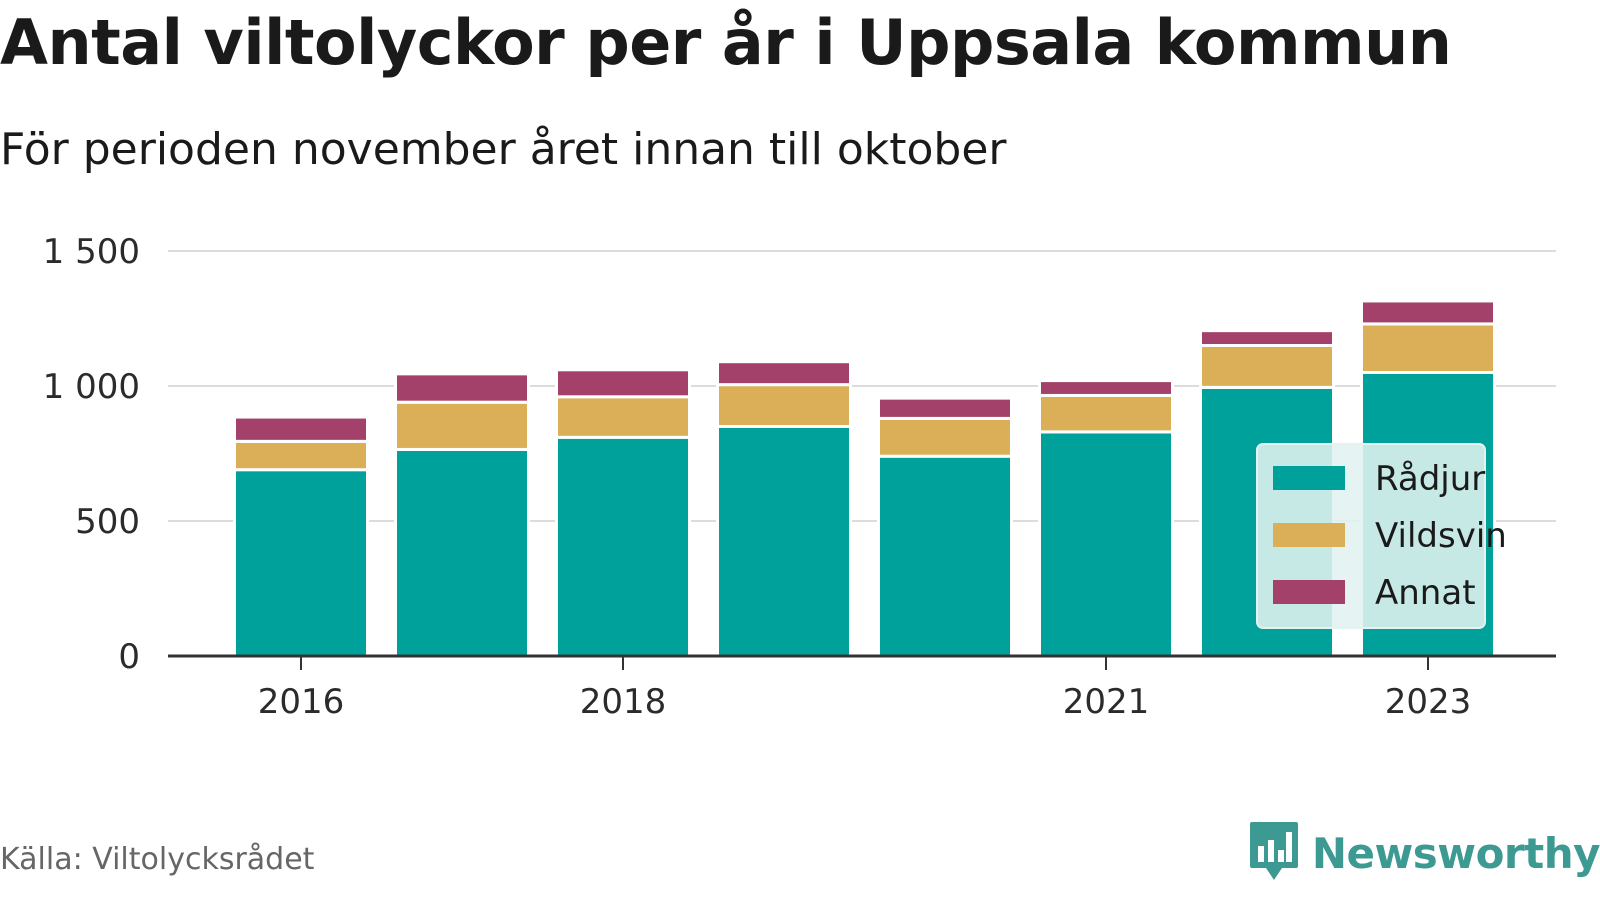 The height and width of the screenshot is (900, 1600). What do you see at coordinates (1430, 479) in the screenshot?
I see `legend-label-rådjur: Rådjur` at bounding box center [1430, 479].